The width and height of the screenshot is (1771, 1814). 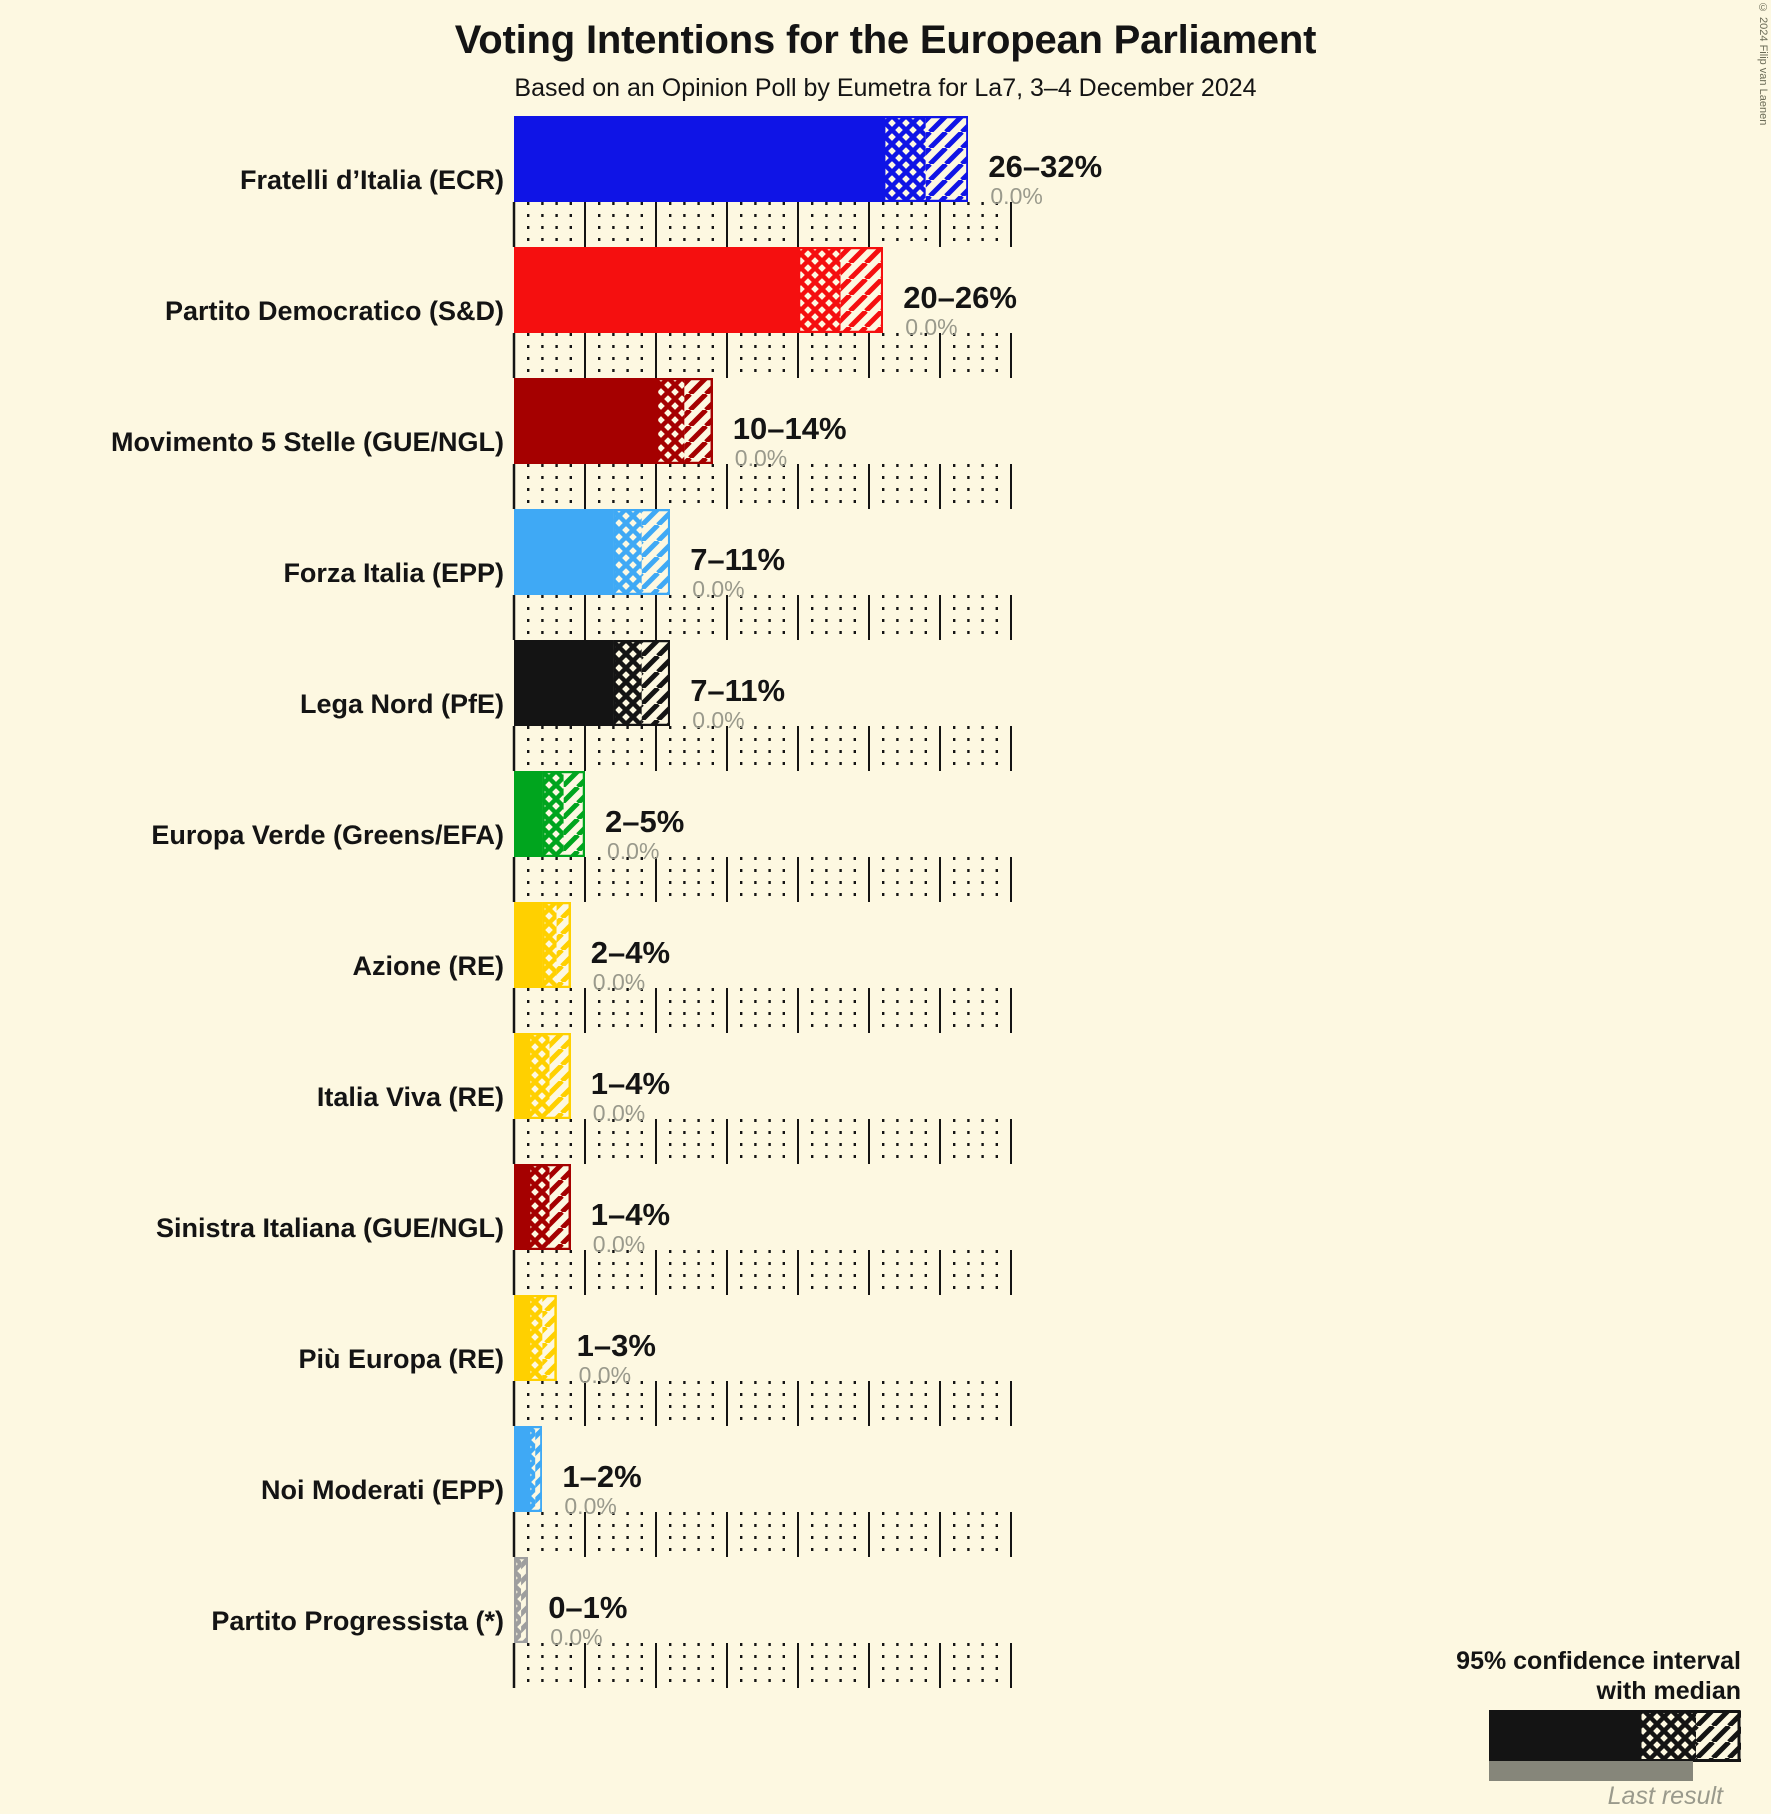 I want to click on bar-row: Italia Viva (RE) 1–4% 0.0%, so click(x=885, y=1079).